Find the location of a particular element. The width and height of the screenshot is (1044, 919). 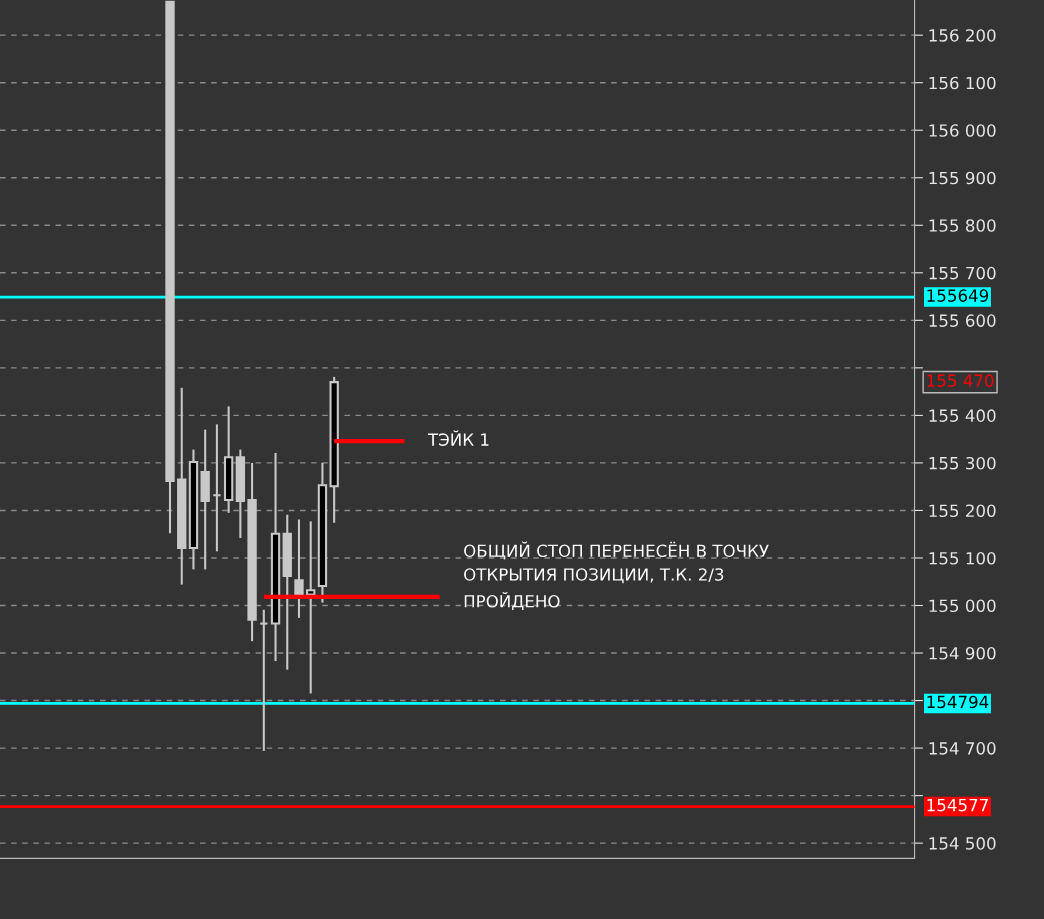

y-tick-label: 154 700 is located at coordinates (962, 748).